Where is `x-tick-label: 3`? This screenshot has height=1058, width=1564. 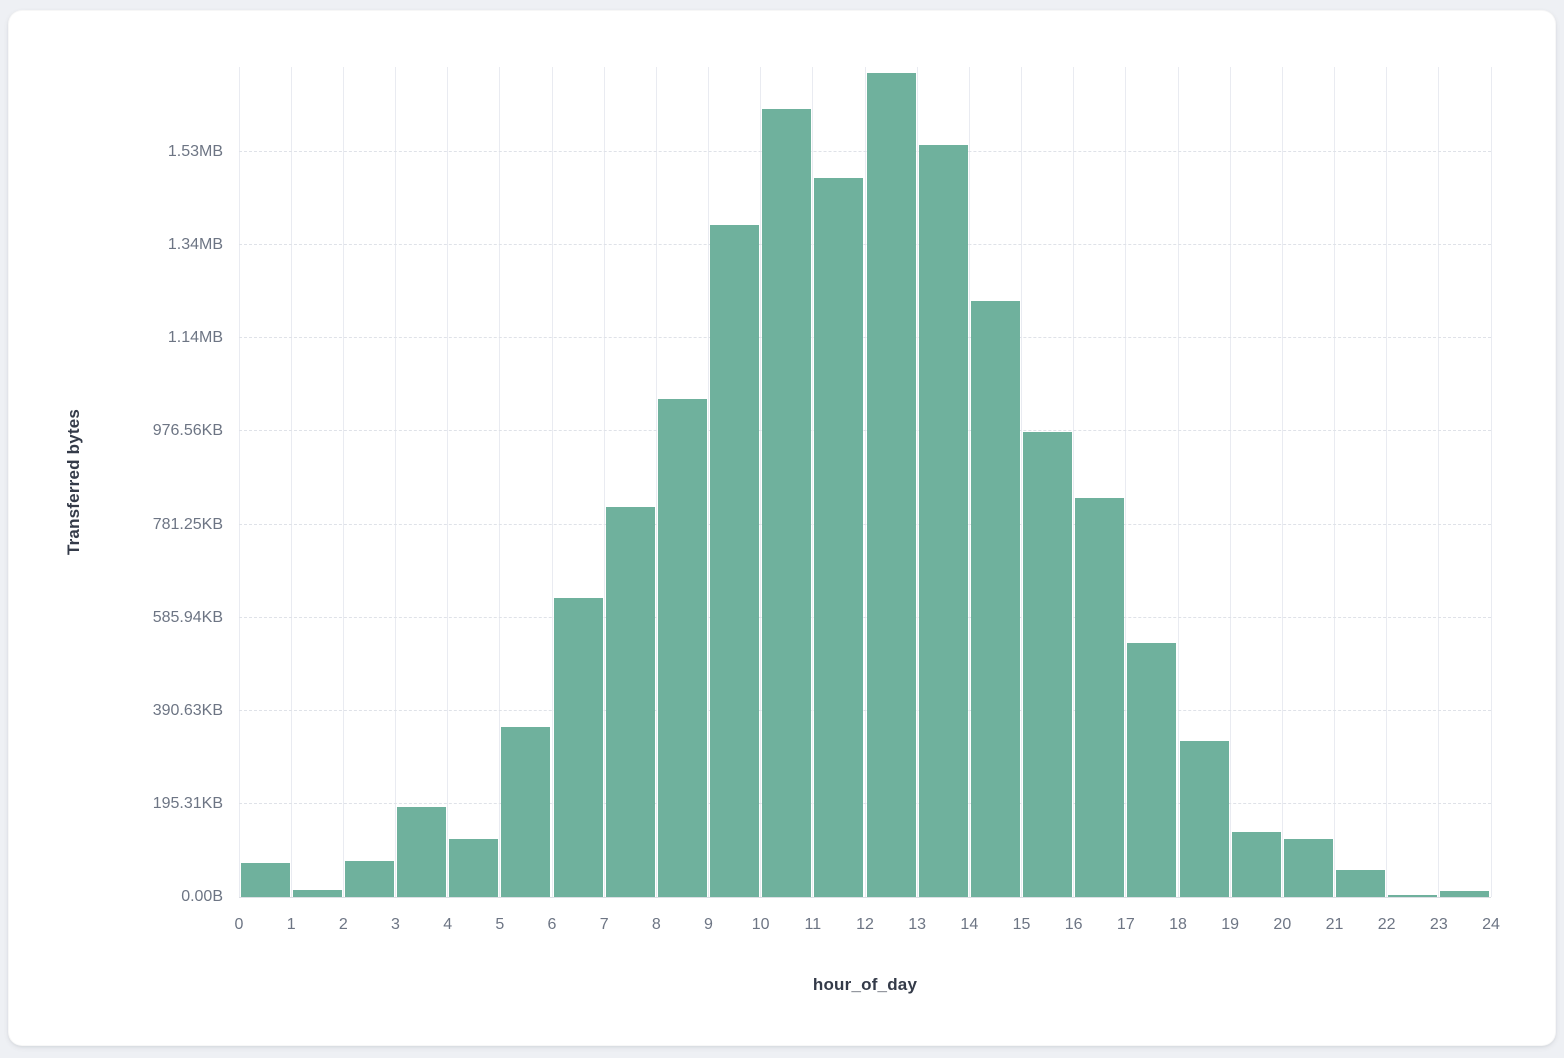 x-tick-label: 3 is located at coordinates (395, 924).